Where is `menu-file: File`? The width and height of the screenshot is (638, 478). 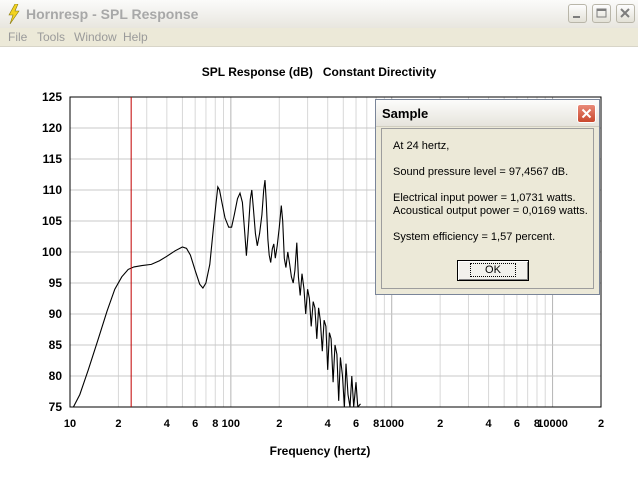 menu-file: File is located at coordinates (18, 37).